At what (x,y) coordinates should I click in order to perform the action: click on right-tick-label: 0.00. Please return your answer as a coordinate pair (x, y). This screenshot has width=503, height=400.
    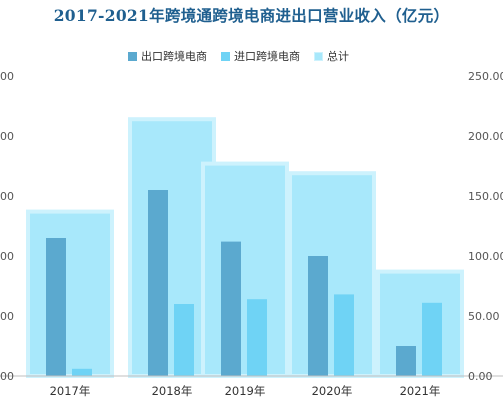
    Looking at the image, I should click on (480, 376).